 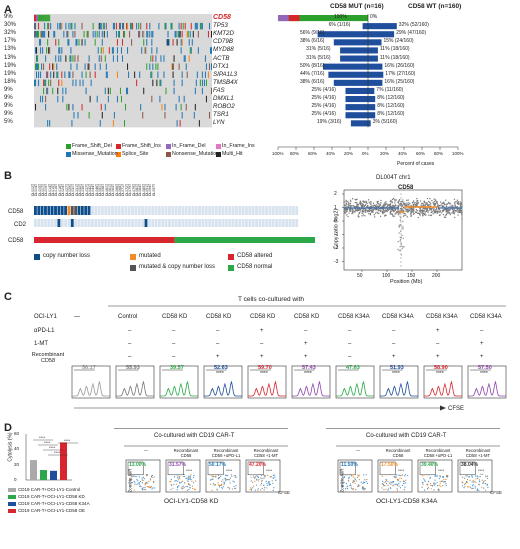 I want to click on cfse-arrowhead, so click(x=443, y=408).